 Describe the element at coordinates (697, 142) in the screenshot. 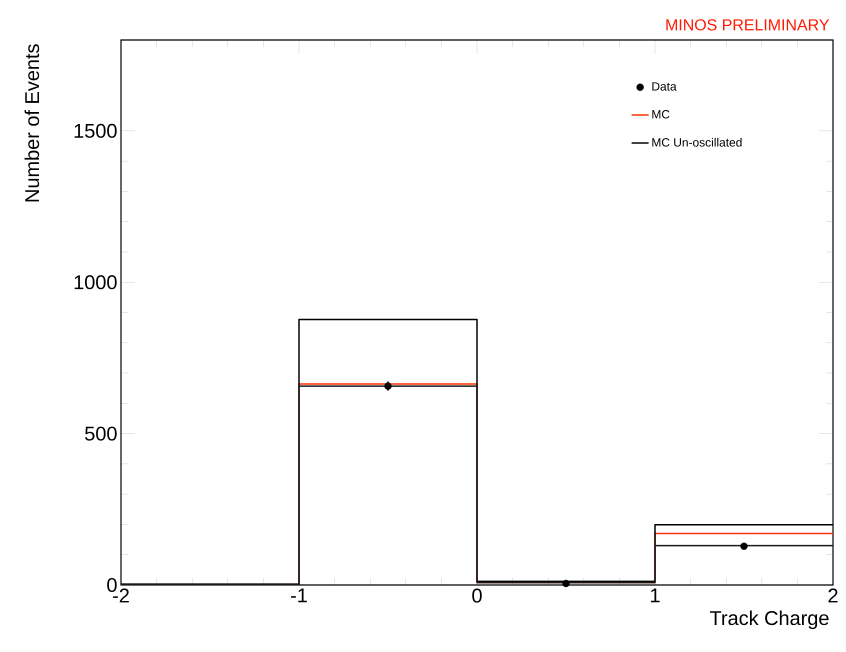

I see `legend-label: MC Un-oscillated` at that location.